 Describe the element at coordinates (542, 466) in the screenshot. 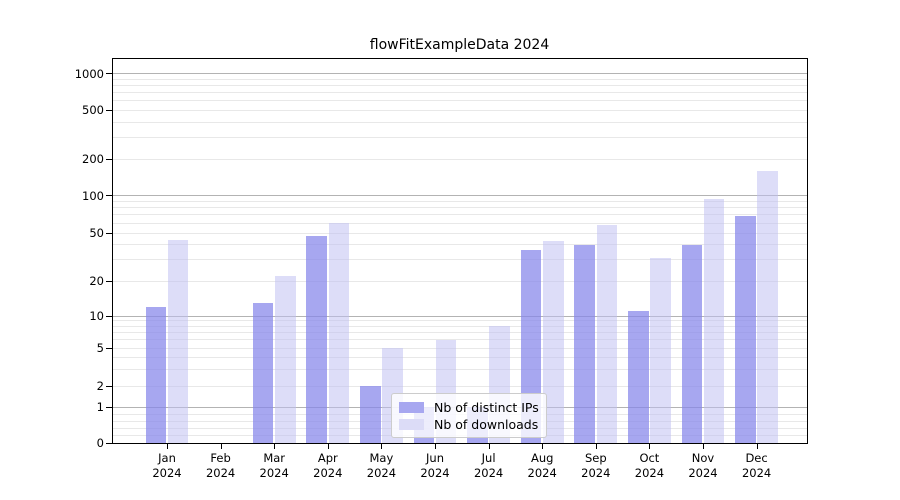

I see `x-tick-label-aug: Aug 2024` at that location.